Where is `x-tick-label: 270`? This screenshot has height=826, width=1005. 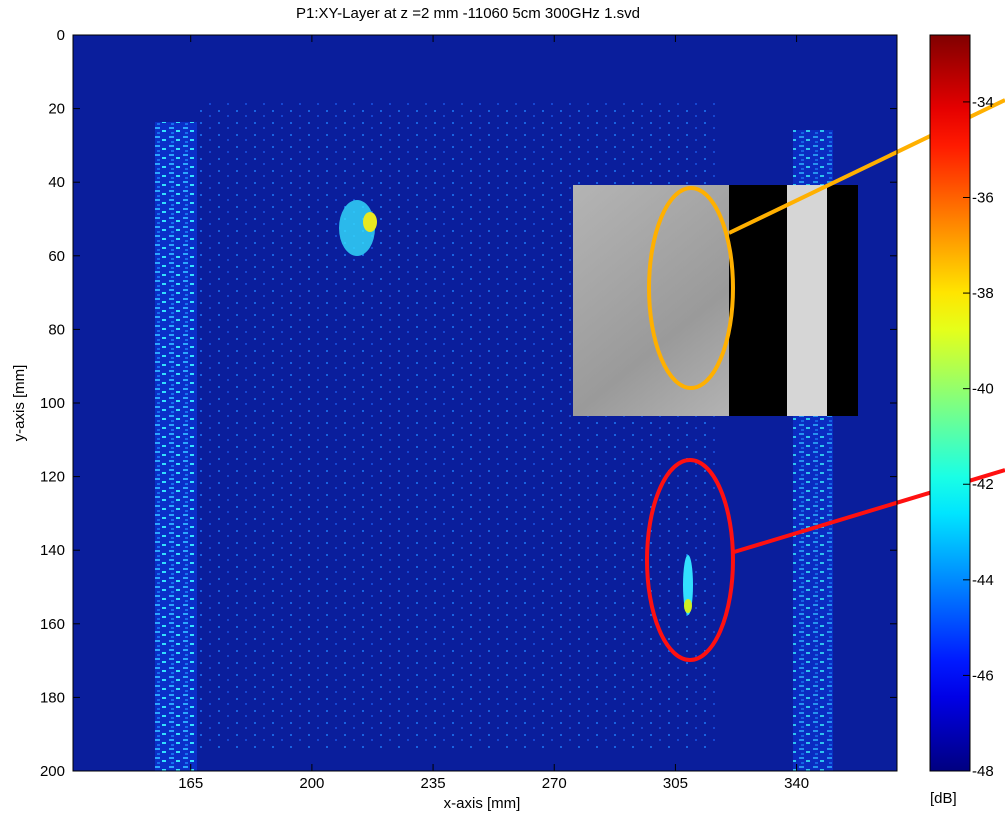
x-tick-label: 270 is located at coordinates (554, 783).